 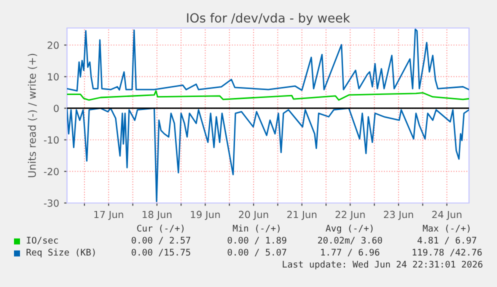 I want to click on text: 0.00 / 2.57, so click(x=161, y=240).